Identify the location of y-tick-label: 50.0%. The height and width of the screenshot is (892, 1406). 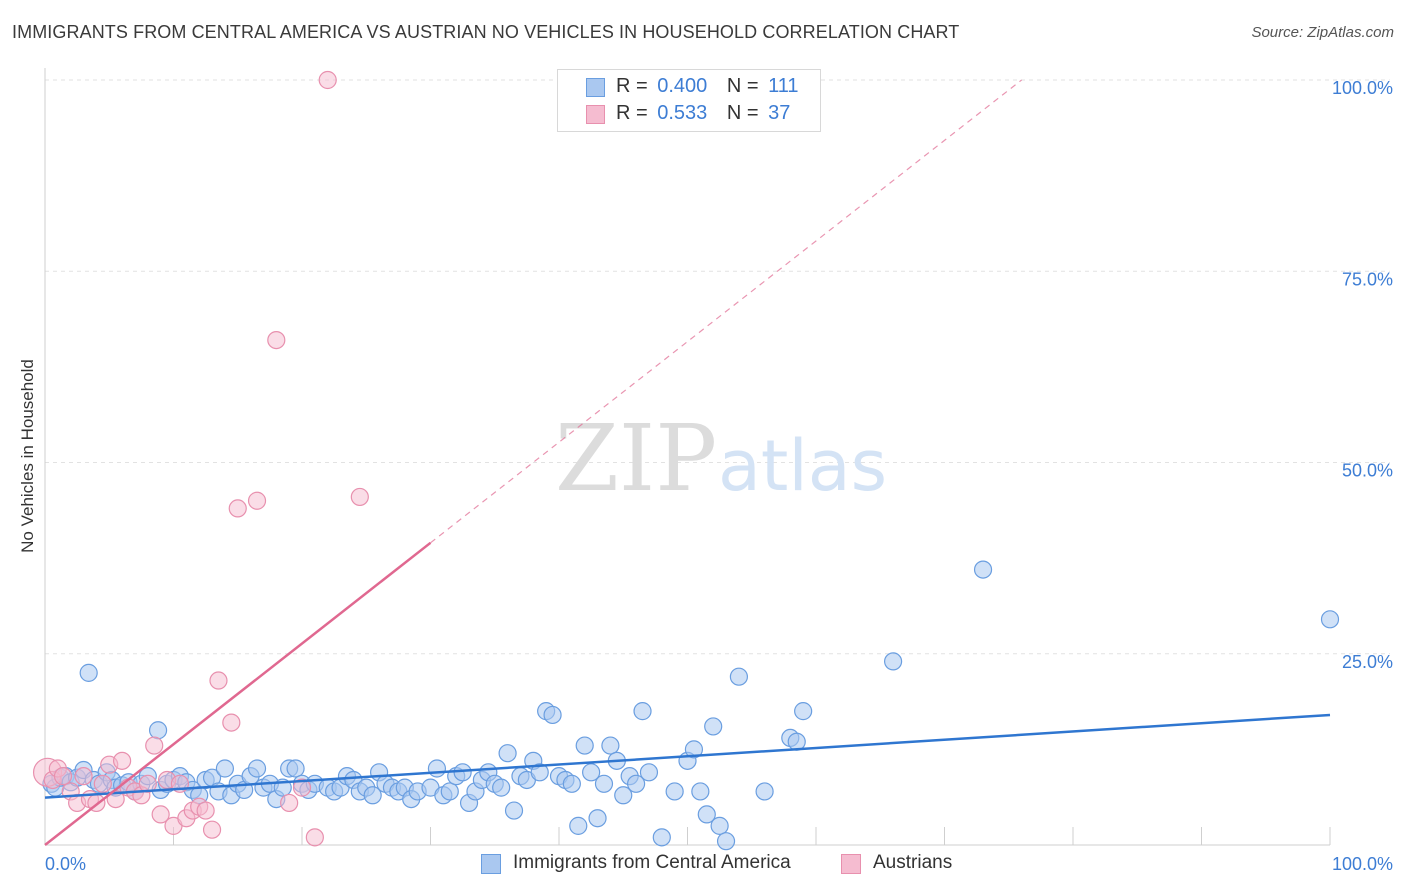
(1367, 471).